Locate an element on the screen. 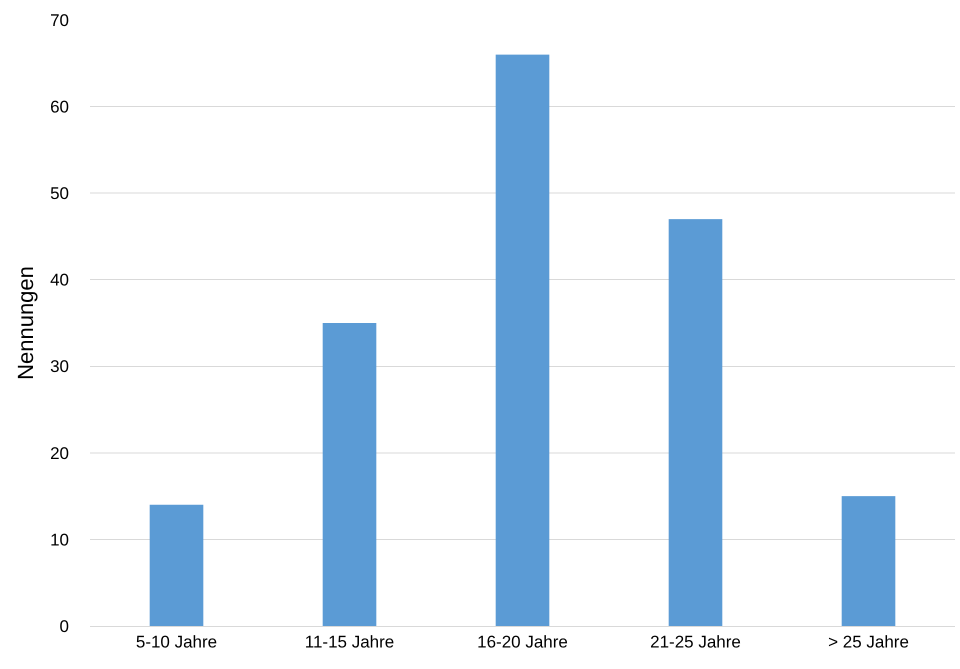 The width and height of the screenshot is (960, 669). y-tick-label: 30 is located at coordinates (59, 366).